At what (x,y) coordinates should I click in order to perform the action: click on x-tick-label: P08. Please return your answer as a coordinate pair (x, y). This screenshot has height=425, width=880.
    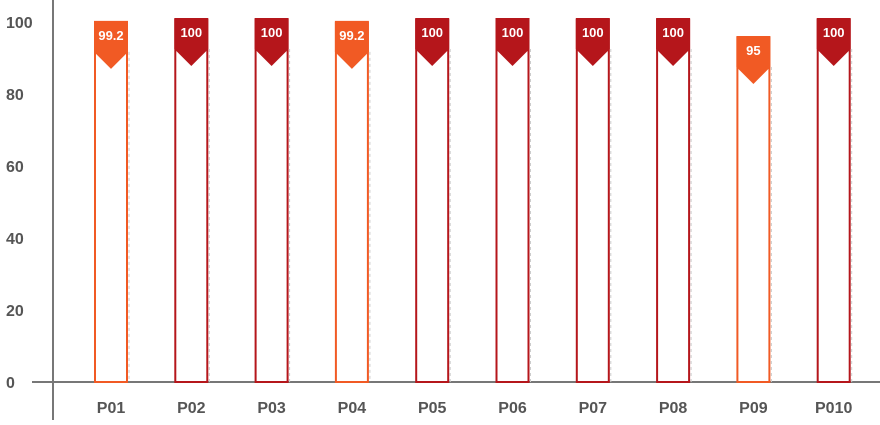
    Looking at the image, I should click on (673, 408).